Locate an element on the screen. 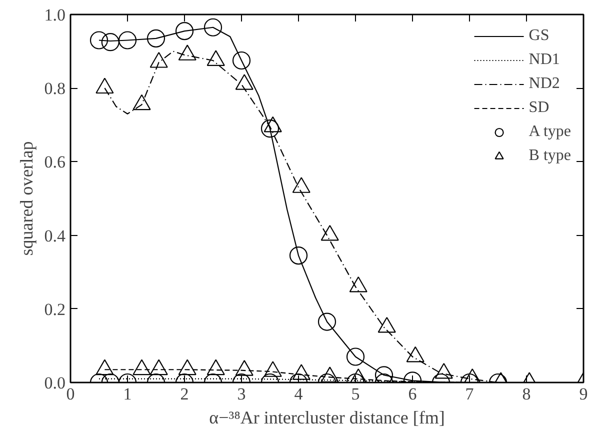 Image resolution: width=595 pixels, height=437 pixels. y-tick-label: 0.6 is located at coordinates (55, 162).